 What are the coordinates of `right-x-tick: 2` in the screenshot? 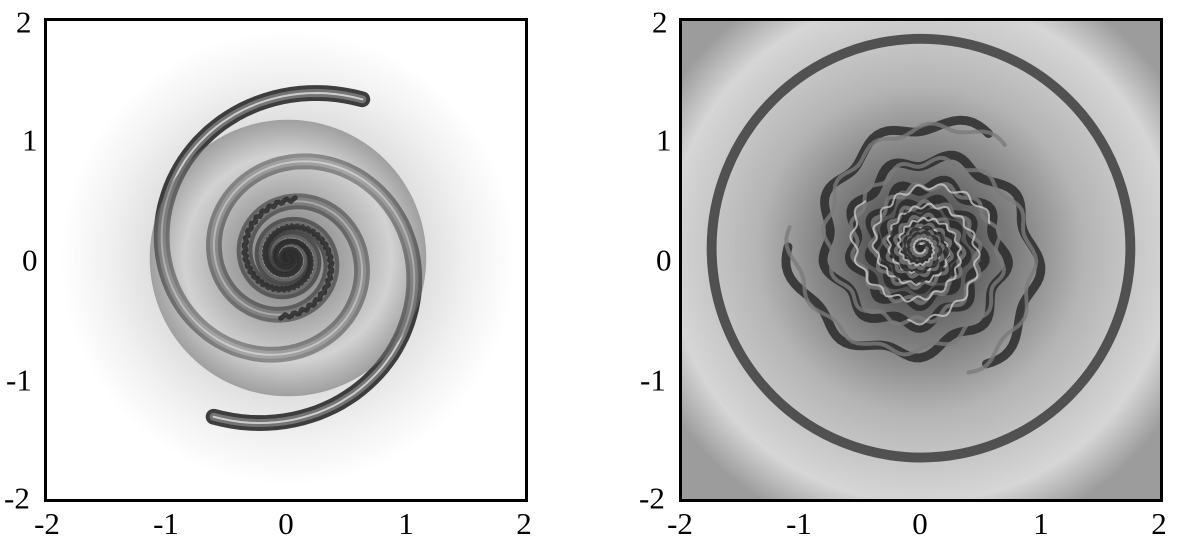 It's located at (1159, 523).